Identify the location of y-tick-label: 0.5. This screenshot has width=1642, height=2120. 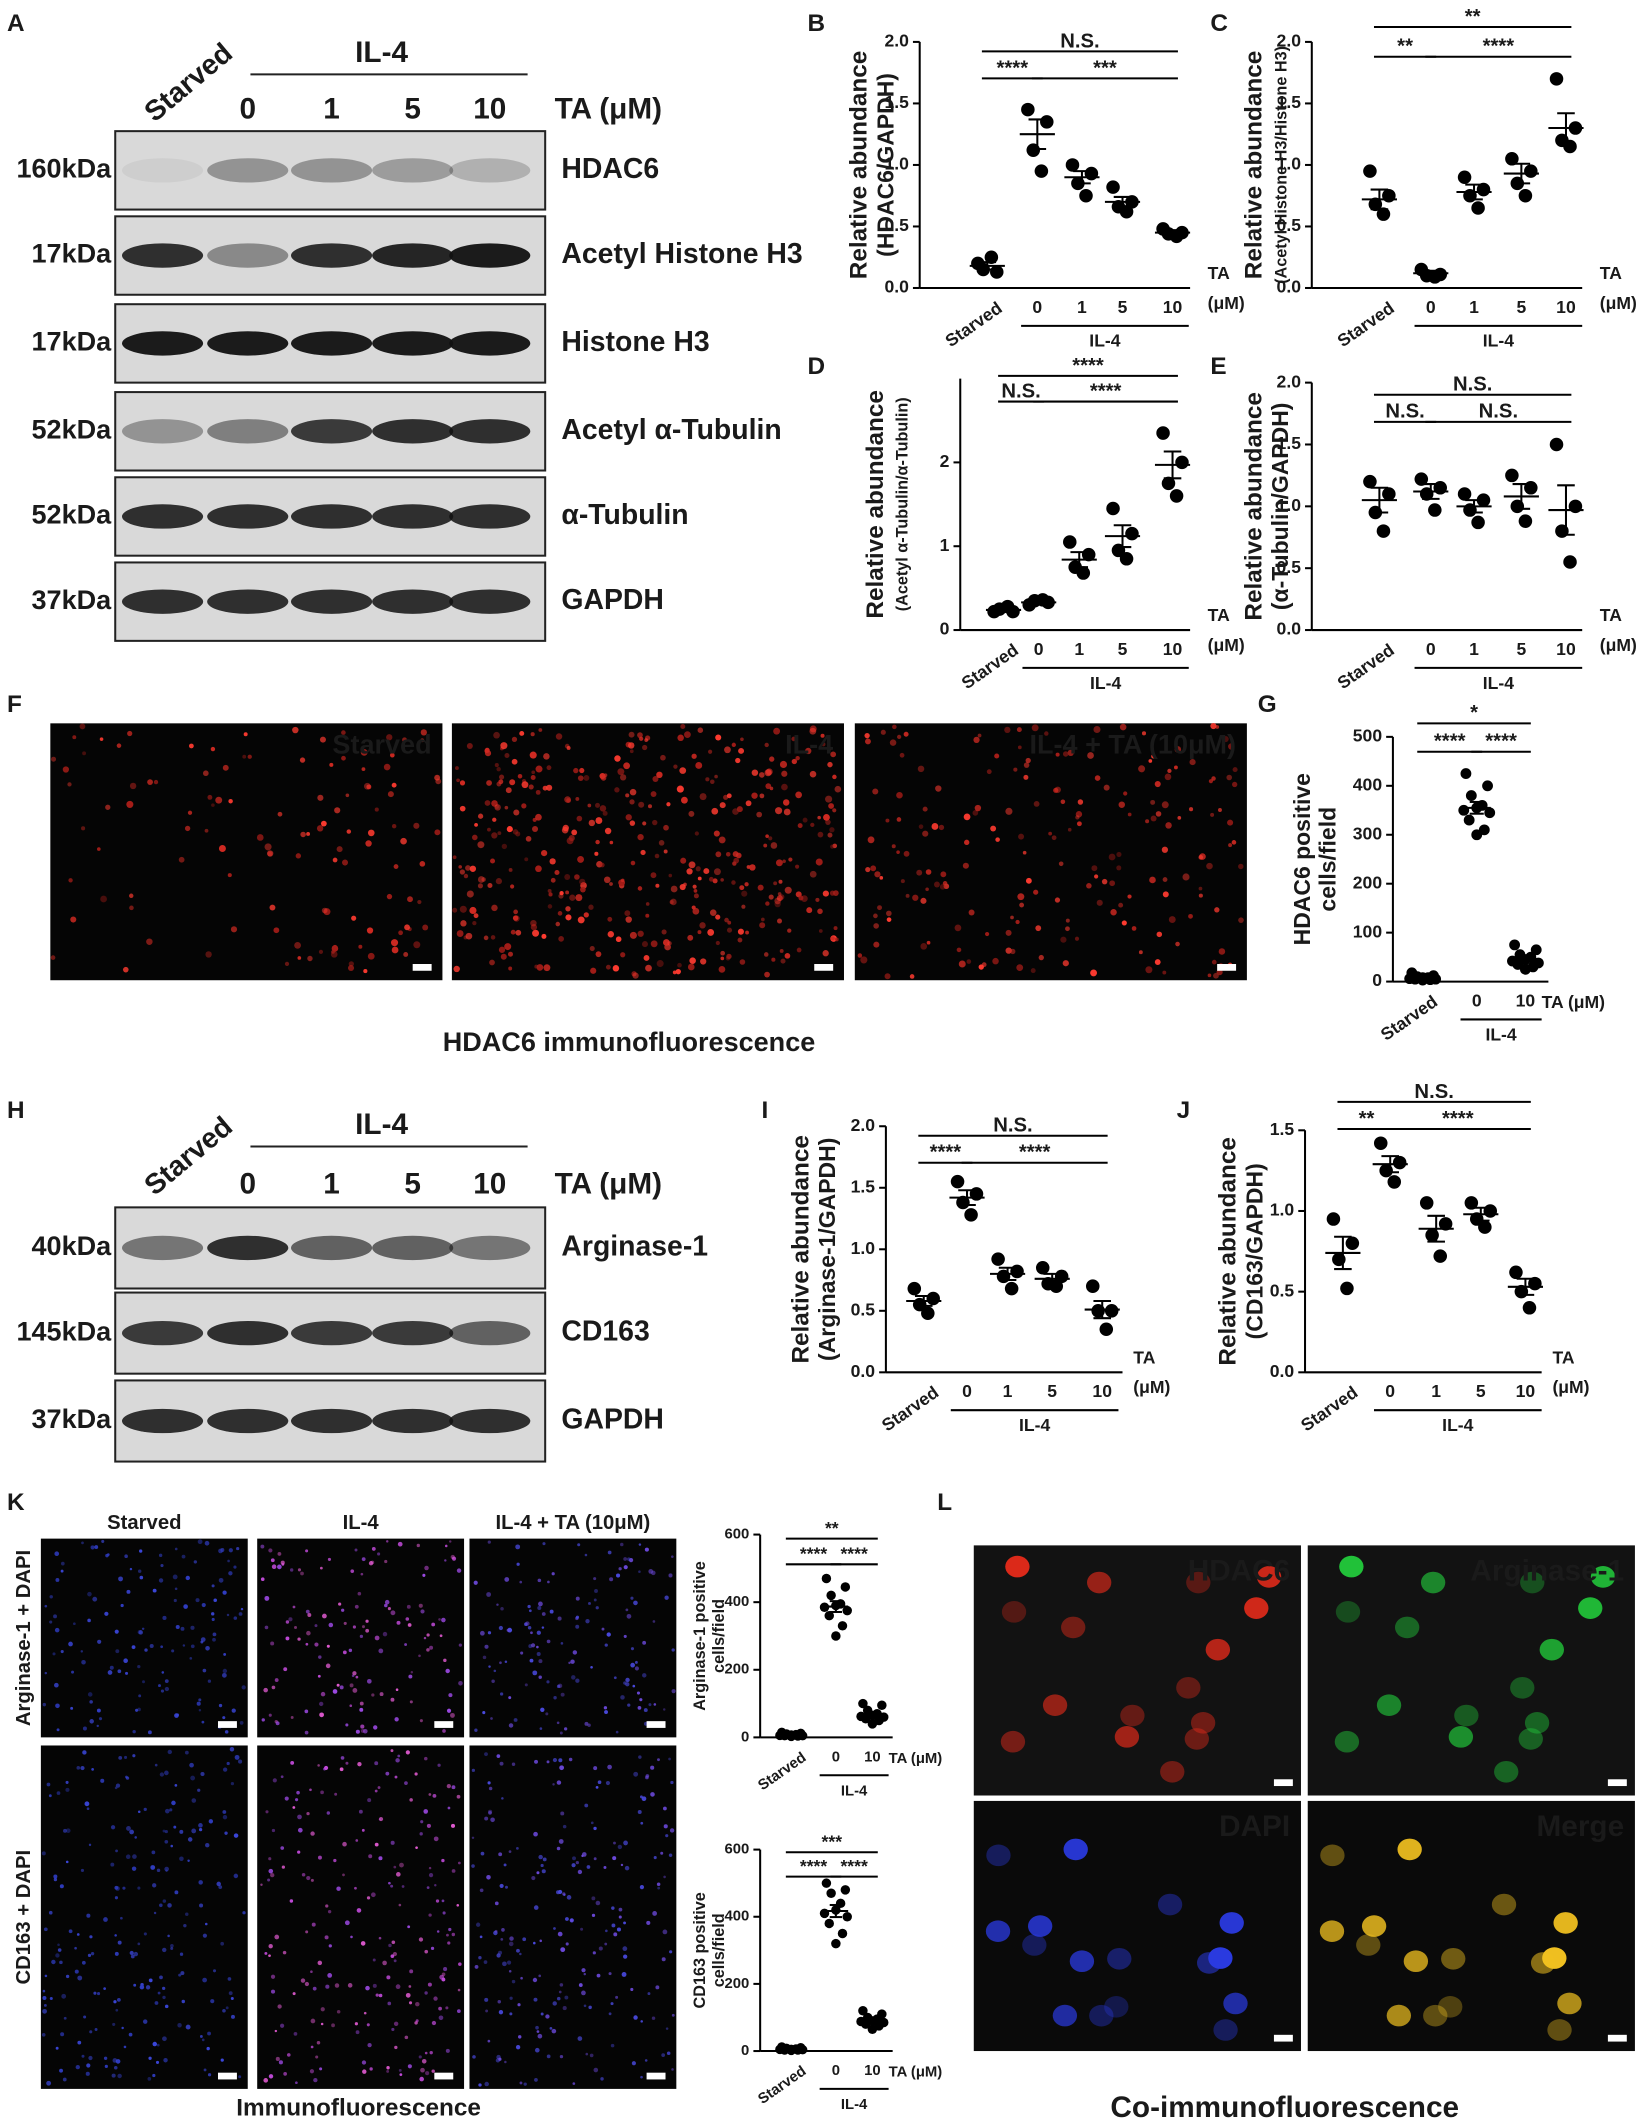
(863, 1309).